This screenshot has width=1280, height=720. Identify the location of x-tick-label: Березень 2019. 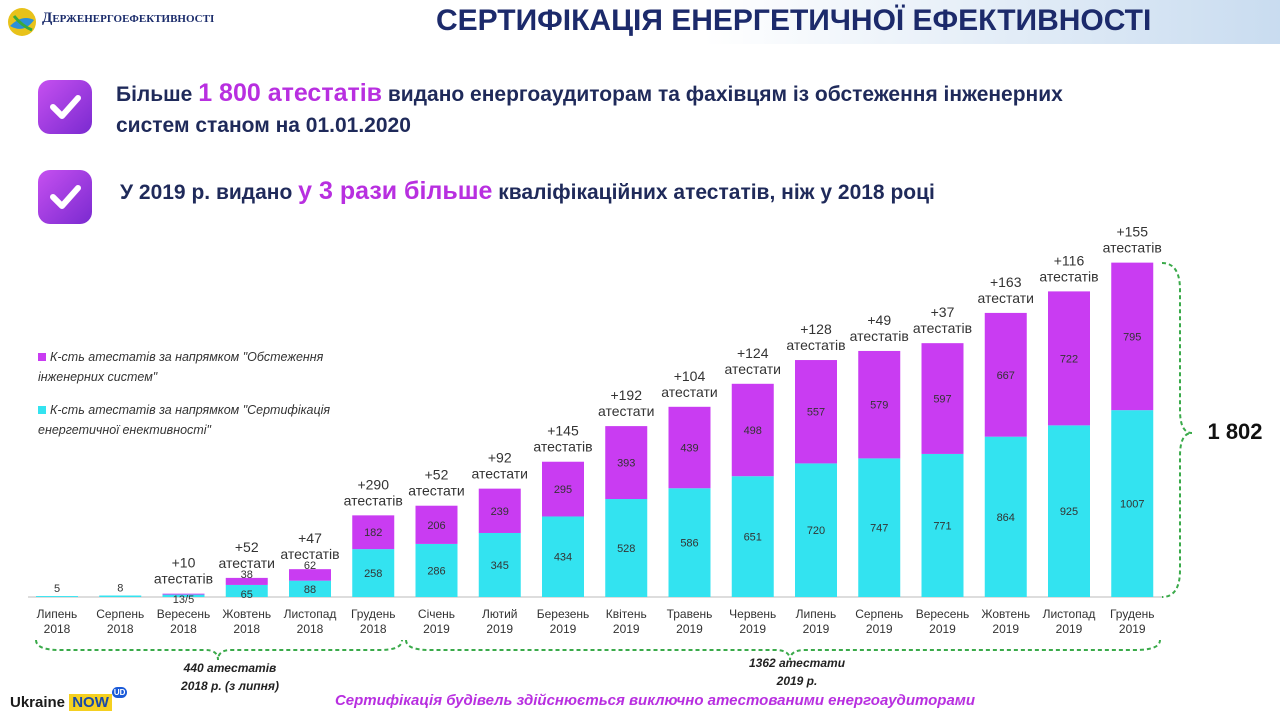
(563, 621).